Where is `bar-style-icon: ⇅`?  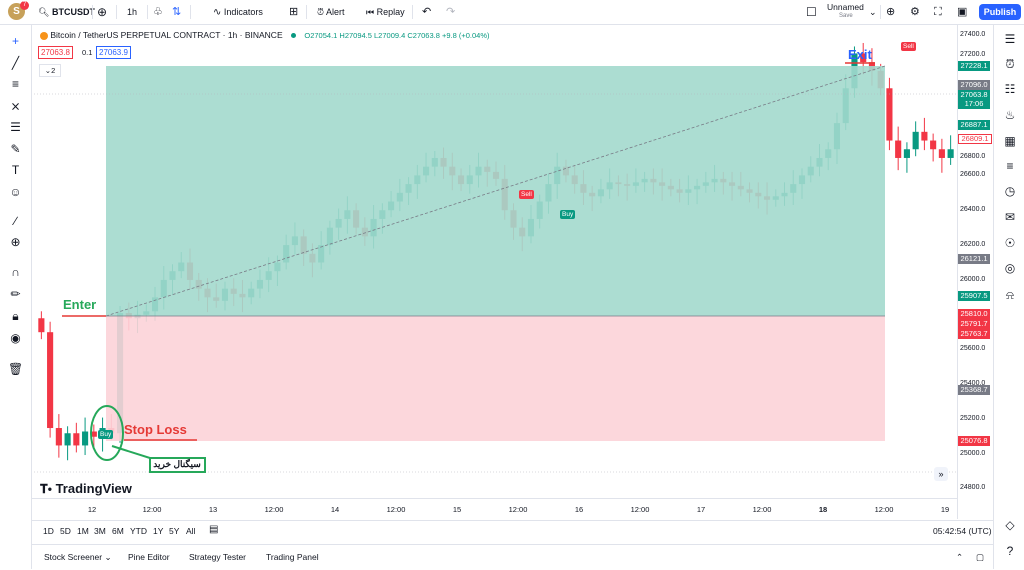
bar-style-icon: ⇅ is located at coordinates (177, 12).